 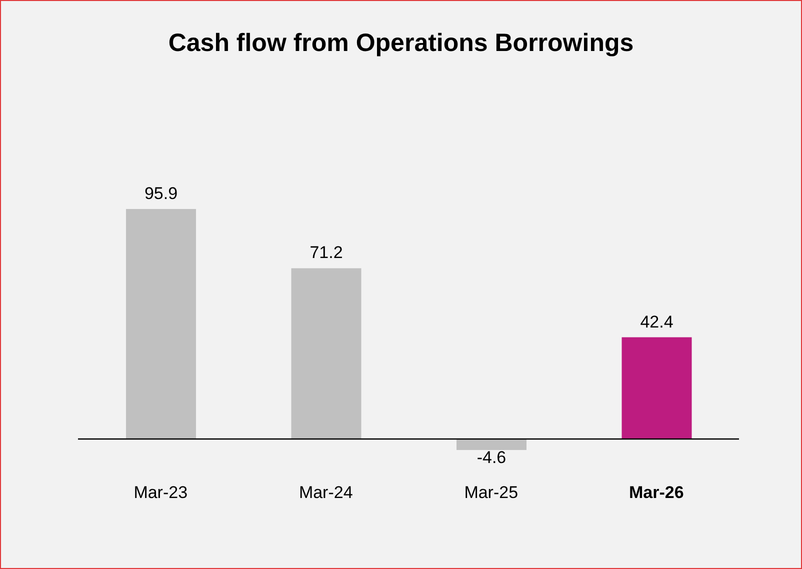 What do you see at coordinates (161, 492) in the screenshot?
I see `x-tick-label: Mar-23` at bounding box center [161, 492].